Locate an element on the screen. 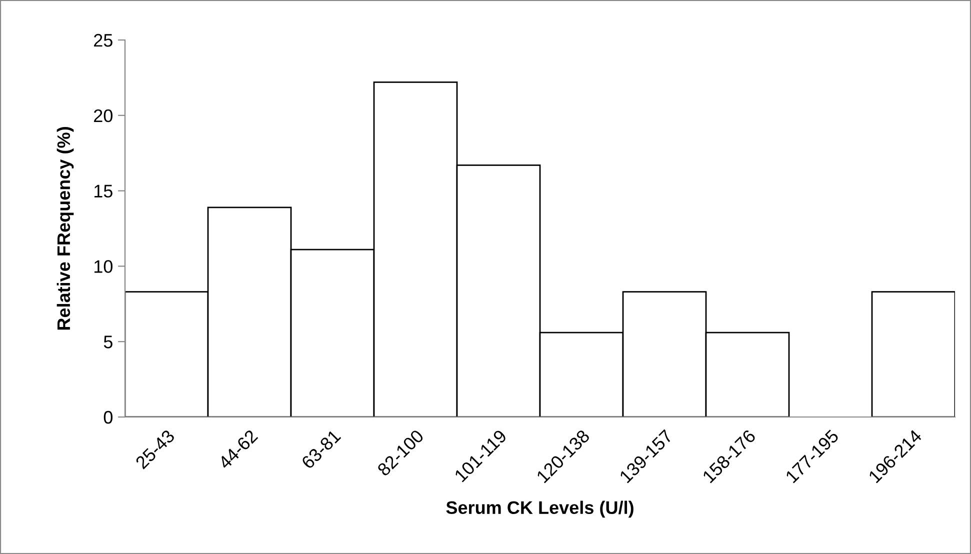 This screenshot has height=554, width=971. bar is located at coordinates (913, 354).